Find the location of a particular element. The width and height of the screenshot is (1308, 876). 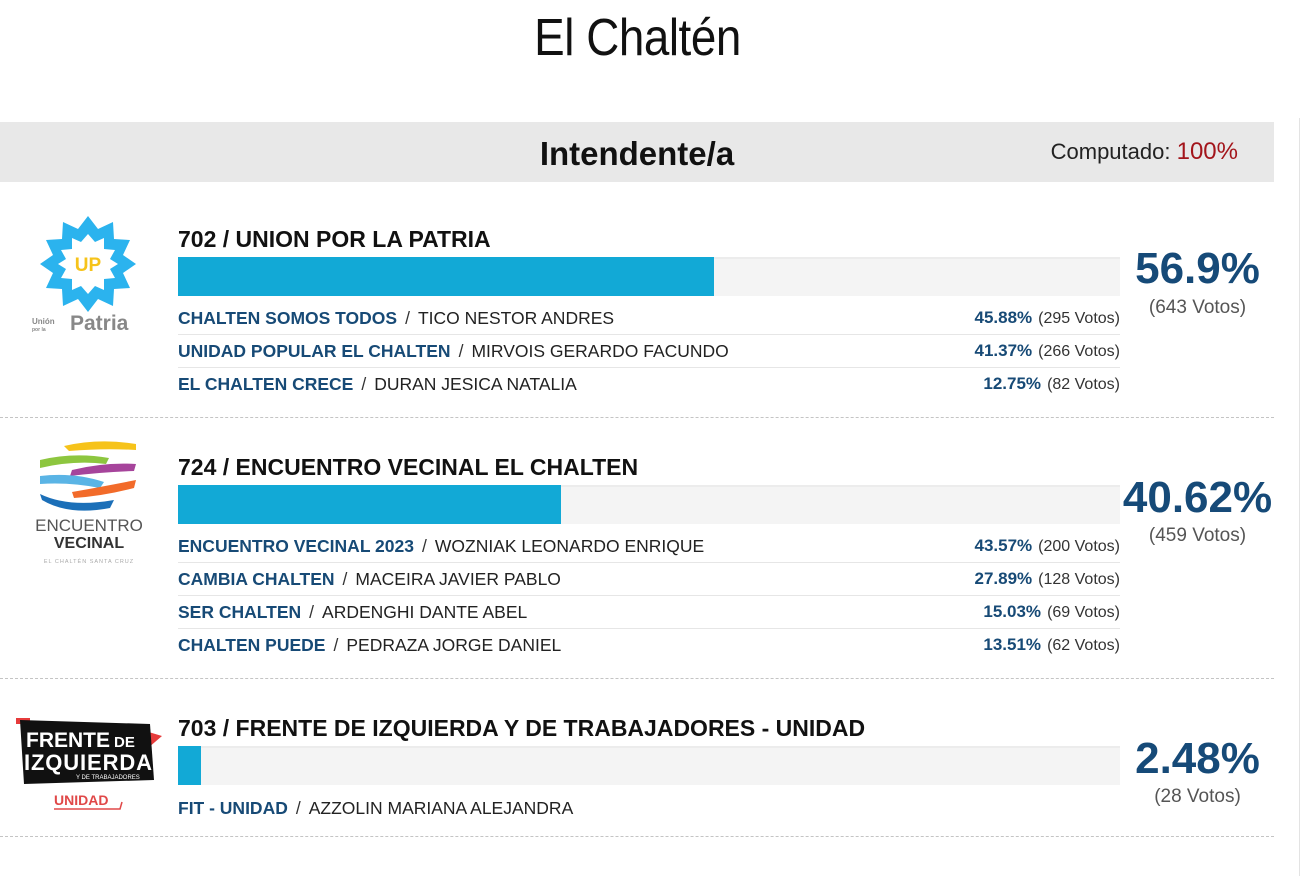

up-sun-icon: UP Unión por la Patria is located at coordinates (84, 275).